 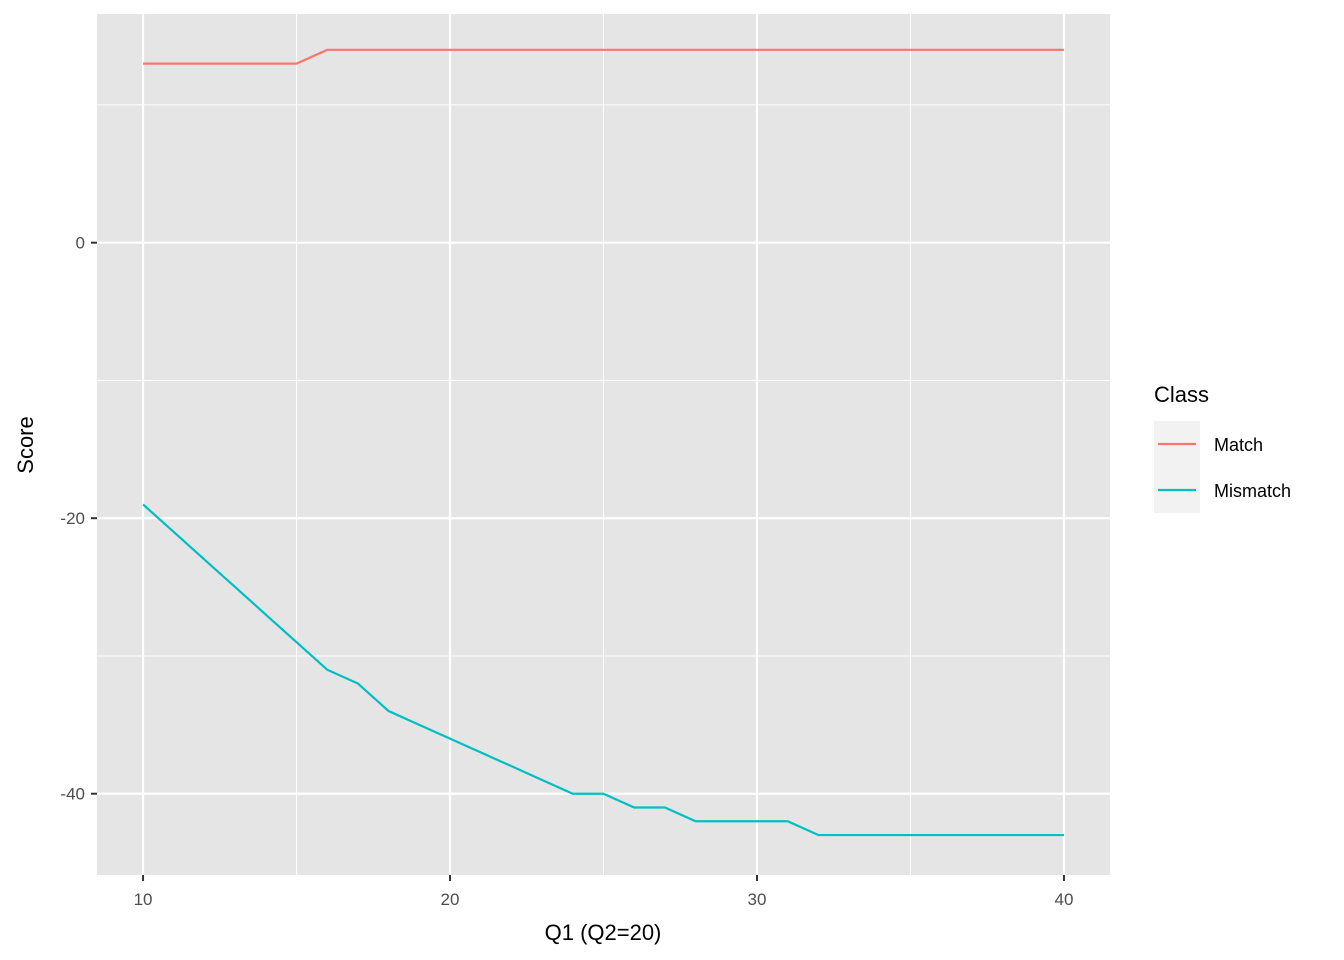 What do you see at coordinates (1063, 899) in the screenshot?
I see `x-tick-label: 40` at bounding box center [1063, 899].